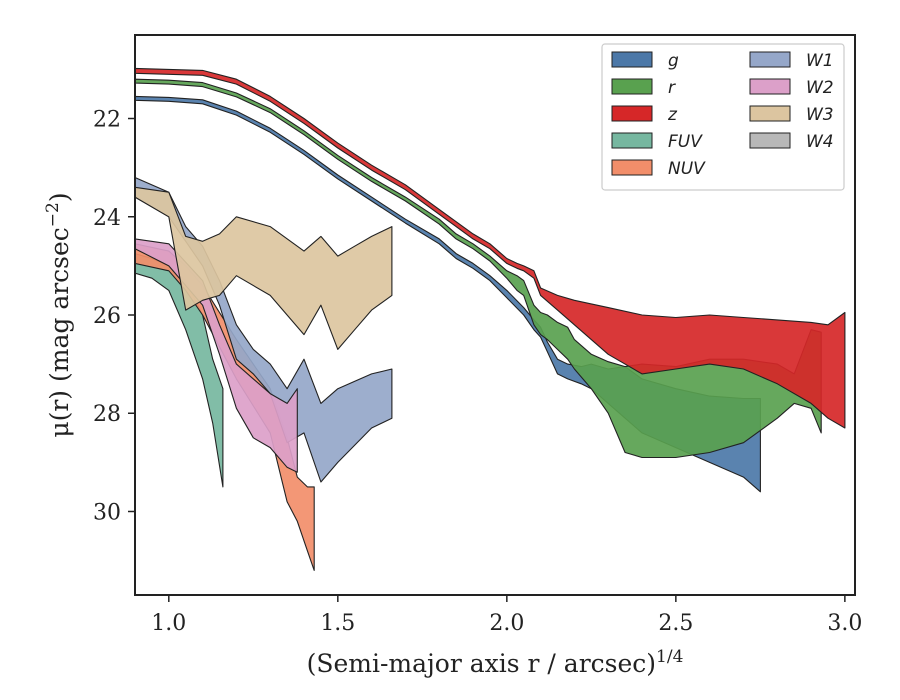  I want to click on legend-label-g: g, so click(673, 61).